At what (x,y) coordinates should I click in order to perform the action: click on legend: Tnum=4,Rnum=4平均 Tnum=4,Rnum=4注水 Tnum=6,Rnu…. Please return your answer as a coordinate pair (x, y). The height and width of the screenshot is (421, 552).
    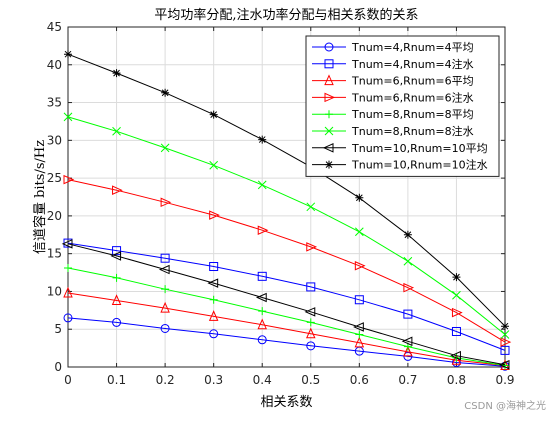
    Looking at the image, I should click on (402, 106).